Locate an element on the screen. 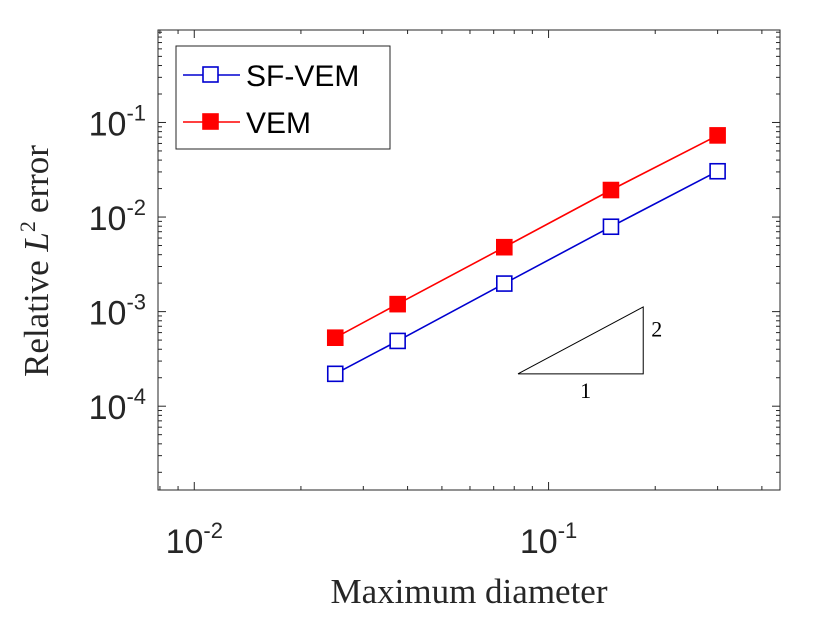  x-tick-label: 10⁻² is located at coordinates (194, 539).